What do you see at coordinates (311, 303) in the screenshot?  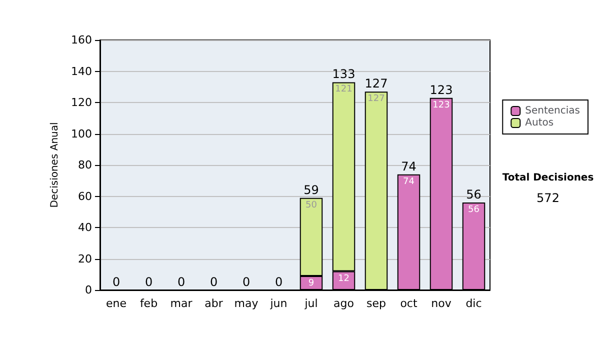 I see `x-tick-label: jul` at bounding box center [311, 303].